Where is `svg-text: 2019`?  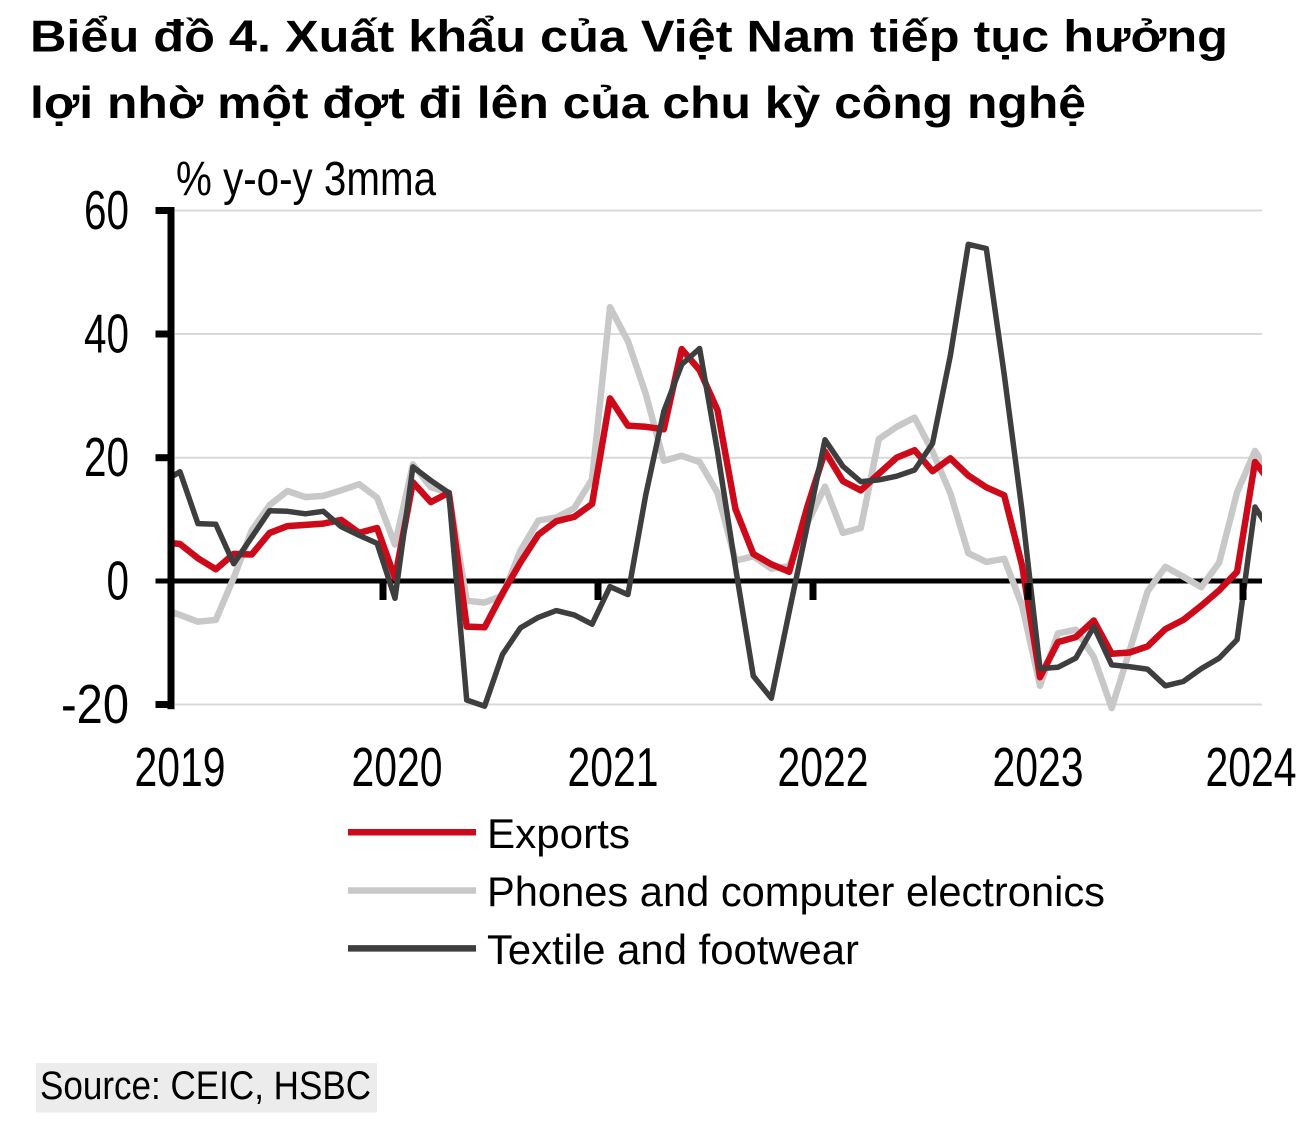 svg-text: 2019 is located at coordinates (180, 767).